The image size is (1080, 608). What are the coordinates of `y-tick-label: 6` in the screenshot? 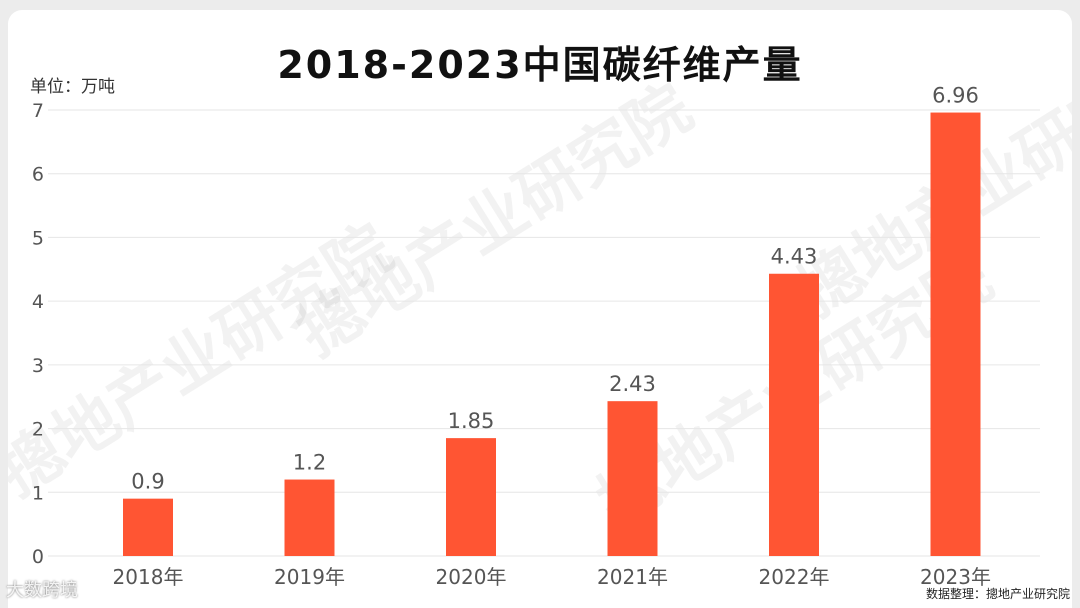 It's located at (38, 175).